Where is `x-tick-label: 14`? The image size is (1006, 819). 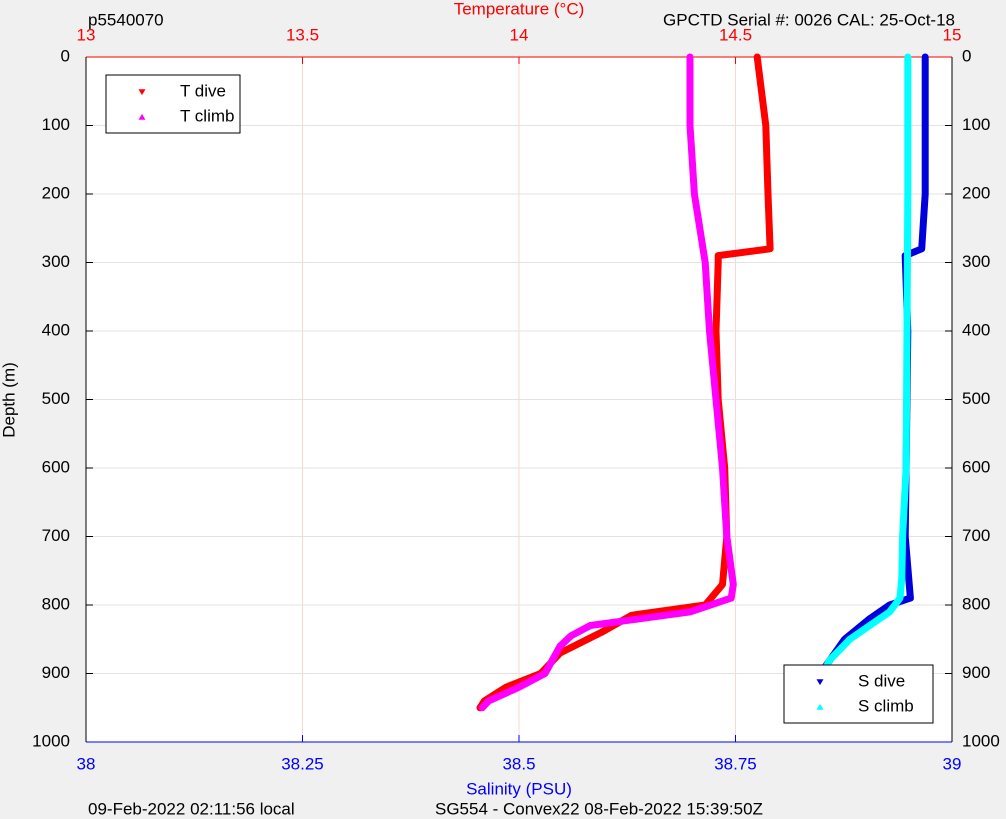
x-tick-label: 14 is located at coordinates (519, 34).